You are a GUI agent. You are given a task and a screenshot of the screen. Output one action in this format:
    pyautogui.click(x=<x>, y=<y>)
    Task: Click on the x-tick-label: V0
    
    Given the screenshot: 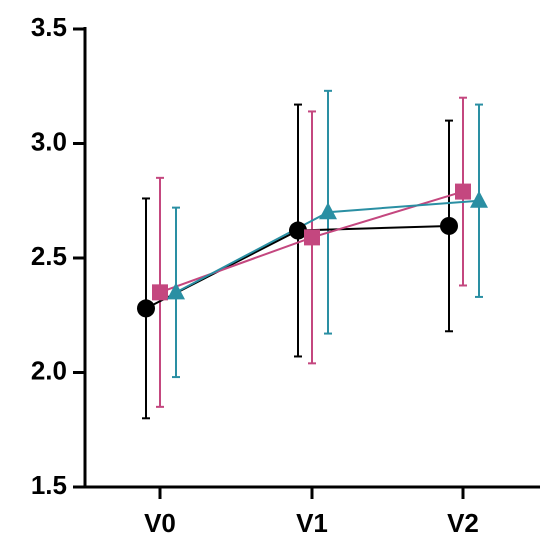 What is the action you would take?
    pyautogui.click(x=160, y=523)
    